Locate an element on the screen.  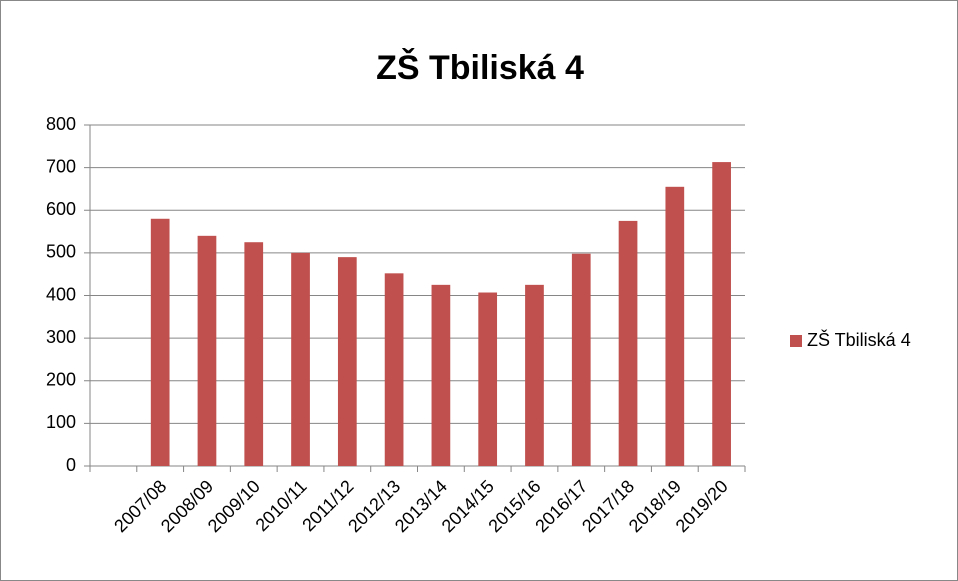
y-tick-label: 500 is located at coordinates (61, 252).